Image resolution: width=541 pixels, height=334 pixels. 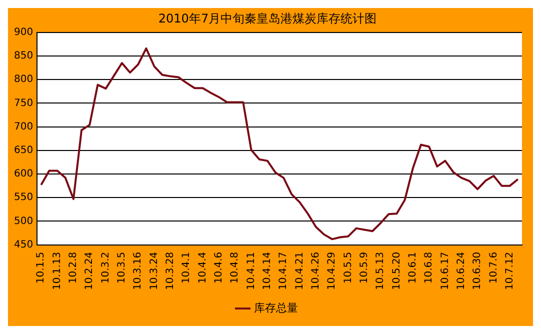 I want to click on x-tick-label: 10.2.8, so click(x=74, y=268).